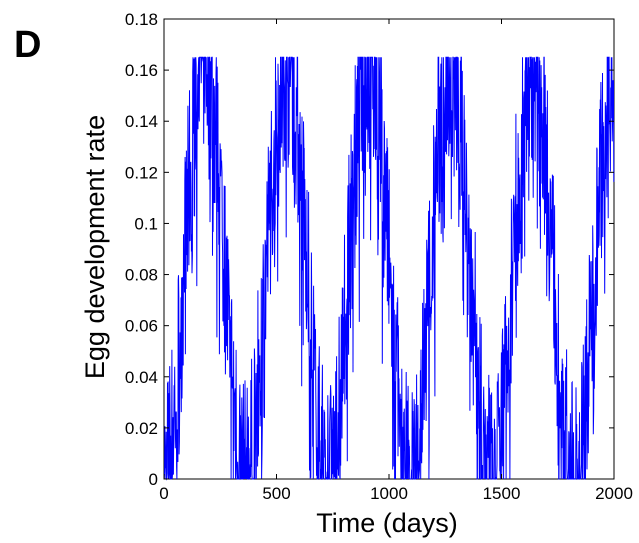  I want to click on y-tick-label: 0.12, so click(141, 172).